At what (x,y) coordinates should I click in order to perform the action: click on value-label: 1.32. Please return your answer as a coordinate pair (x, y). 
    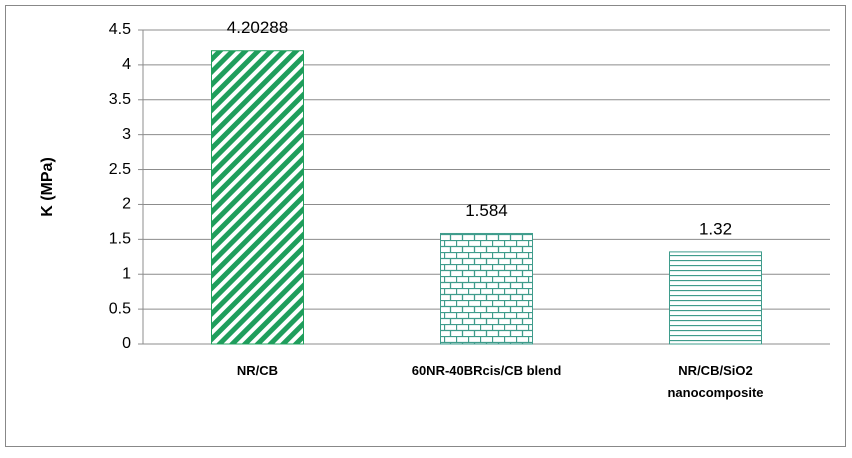
    Looking at the image, I should click on (715, 228).